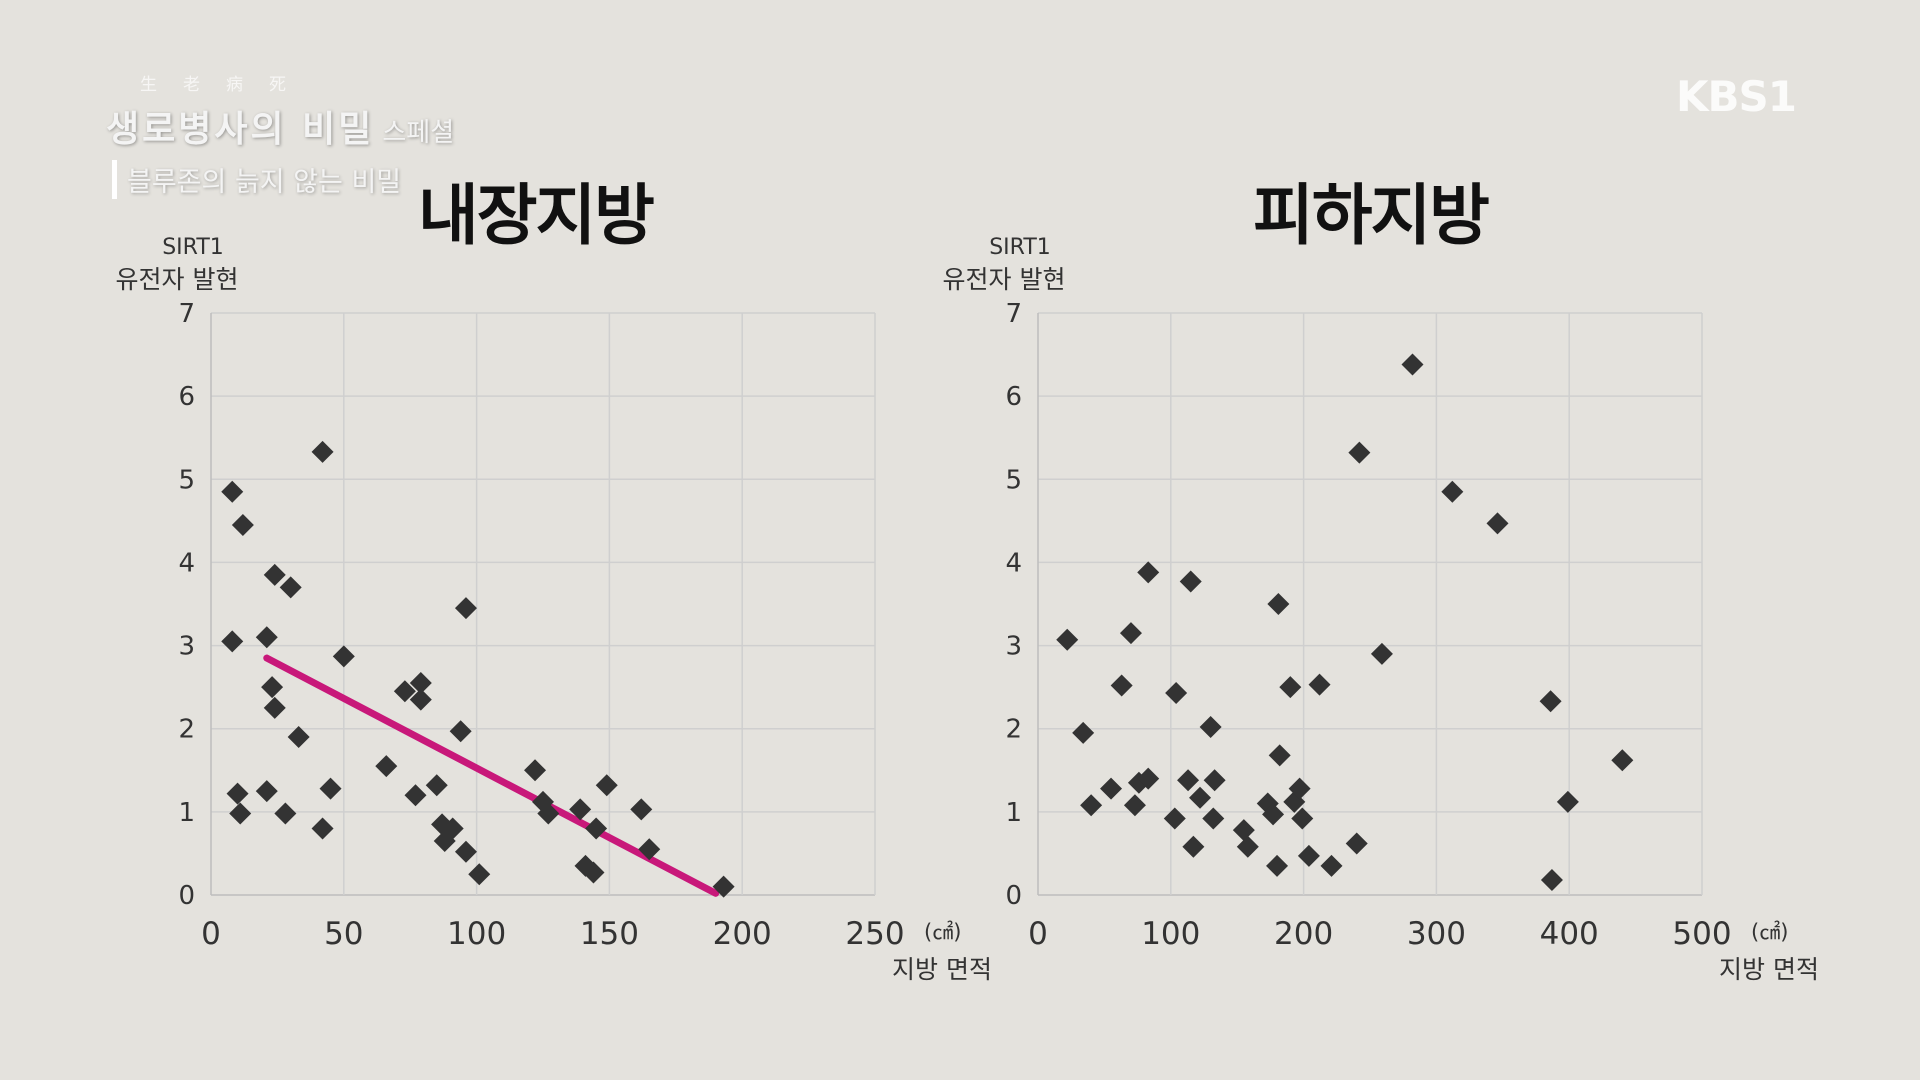 This screenshot has width=1920, height=1080. Describe the element at coordinates (536, 215) in the screenshot. I see `chart-title-visceral: 내장지방` at that location.